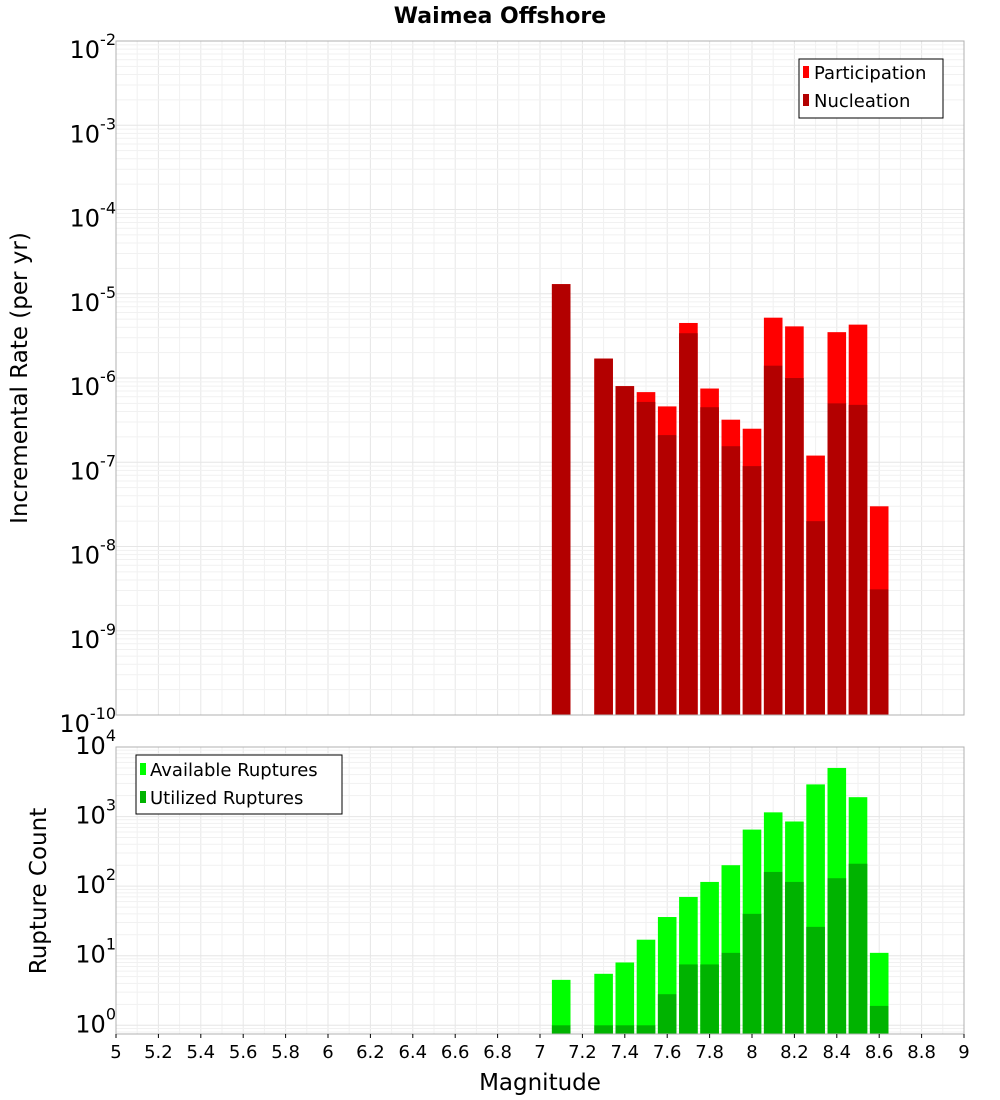  What do you see at coordinates (143, 797) in the screenshot?
I see `utilized-legend-swatch` at bounding box center [143, 797].